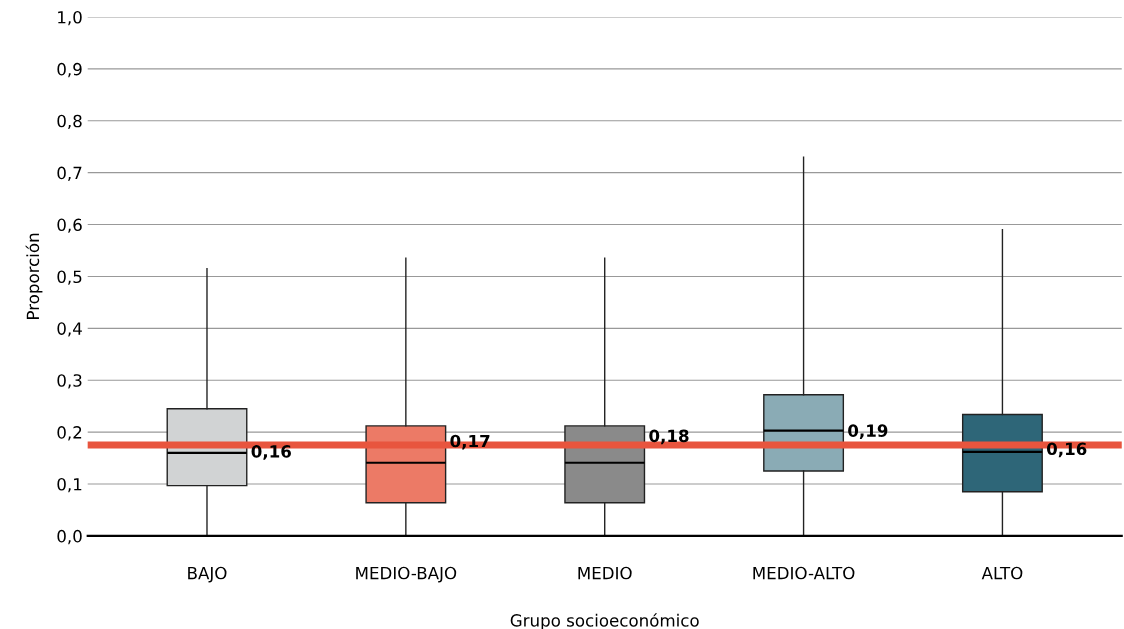 Image resolution: width=1124 pixels, height=629 pixels. I want to click on y-tick-label: 0,9, so click(69, 70).